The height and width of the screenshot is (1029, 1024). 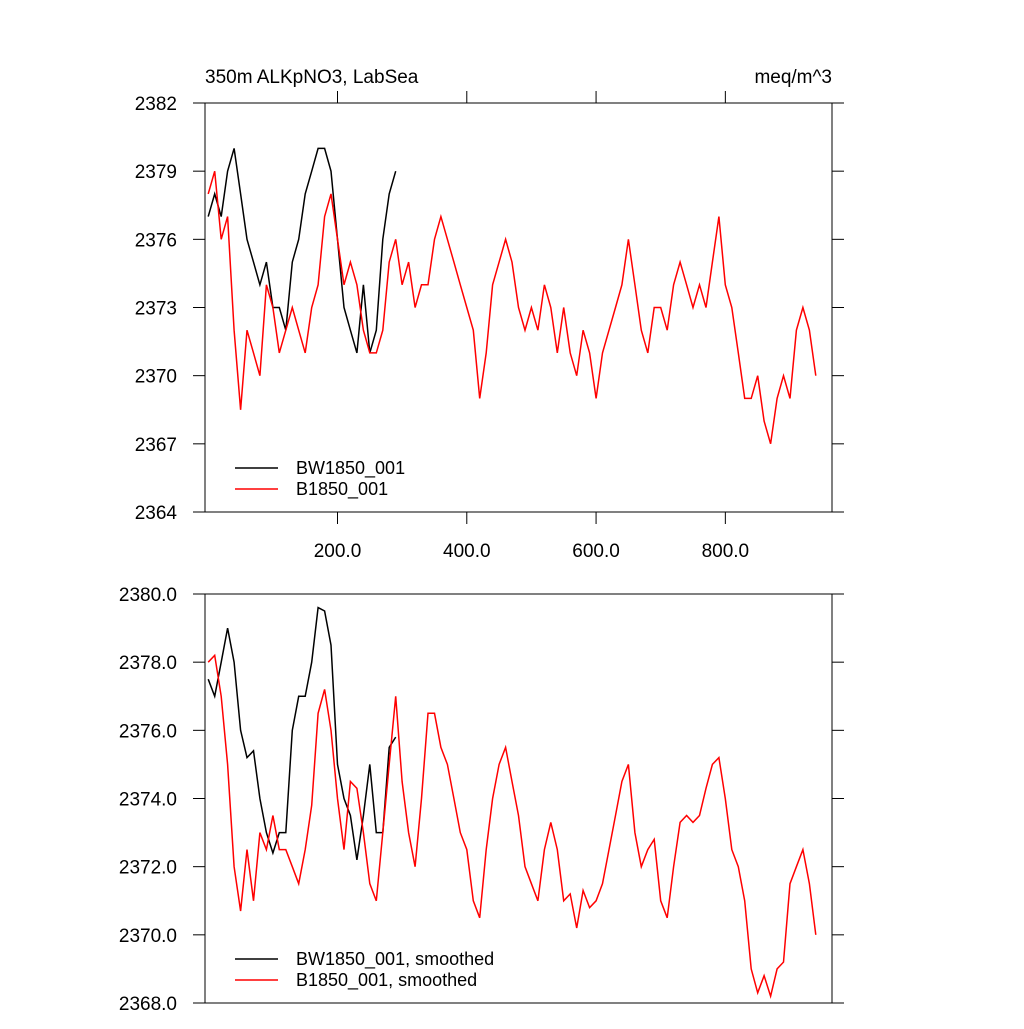 I want to click on y-tick-label: 2370.0, so click(x=148, y=936).